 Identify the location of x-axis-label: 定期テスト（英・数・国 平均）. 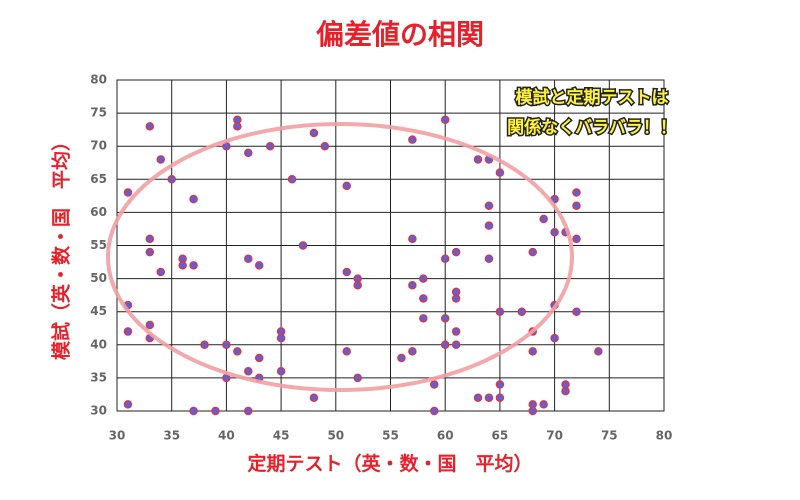
(389, 463).